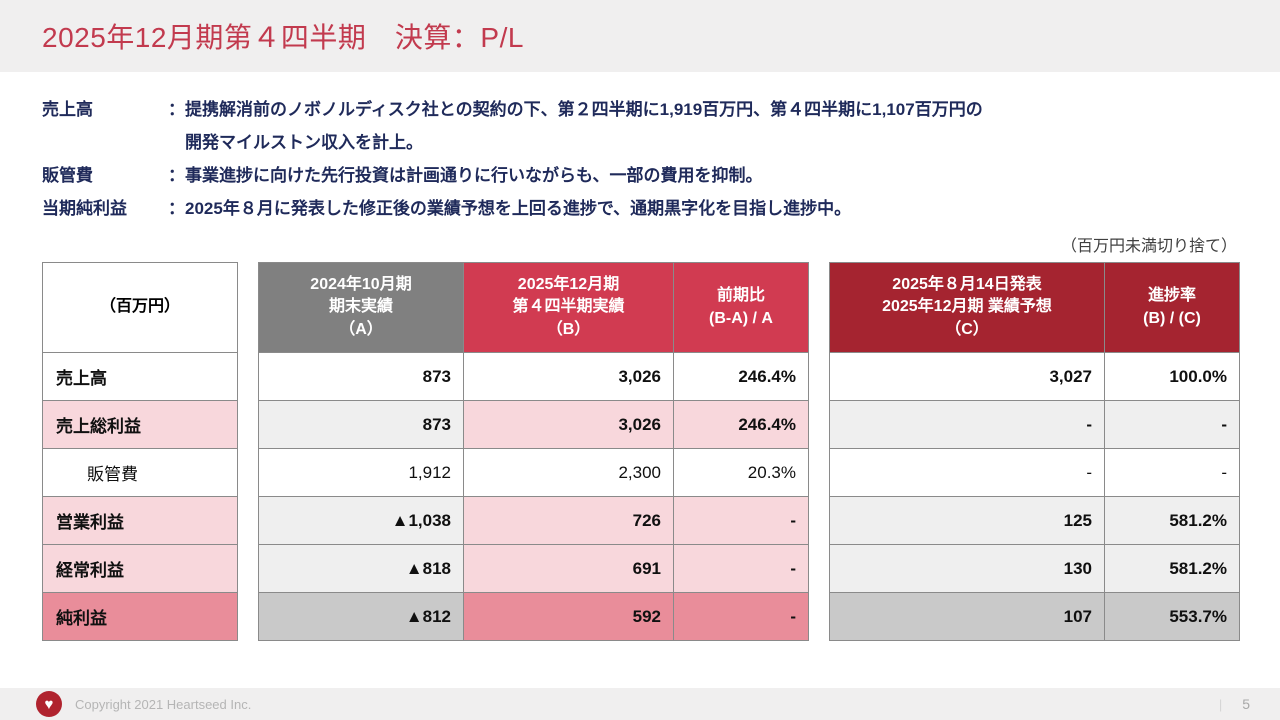 Image resolution: width=1280 pixels, height=720 pixels. What do you see at coordinates (1172, 376) in the screenshot?
I see `cell-progress: 100.0%` at bounding box center [1172, 376].